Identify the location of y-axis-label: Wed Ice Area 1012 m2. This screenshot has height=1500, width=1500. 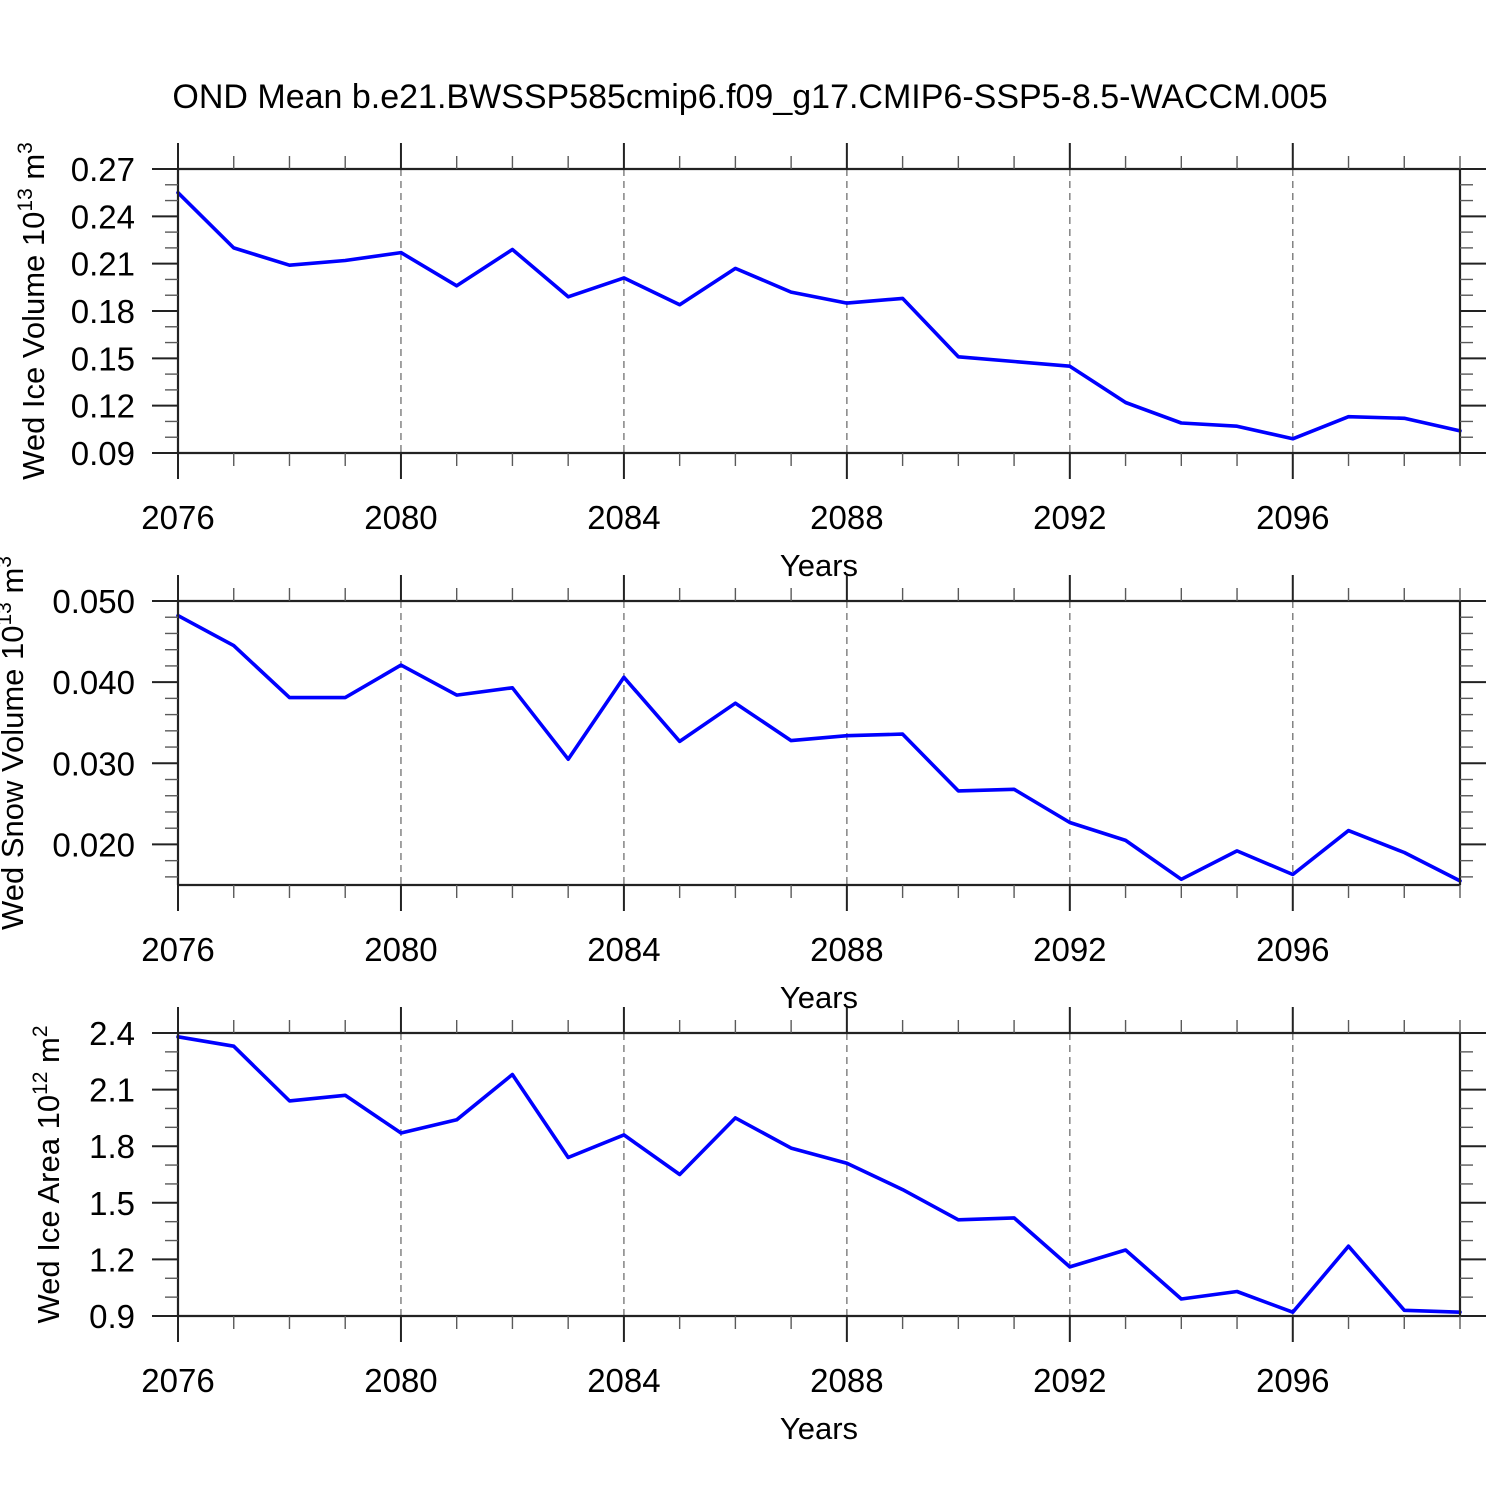
(47, 1174).